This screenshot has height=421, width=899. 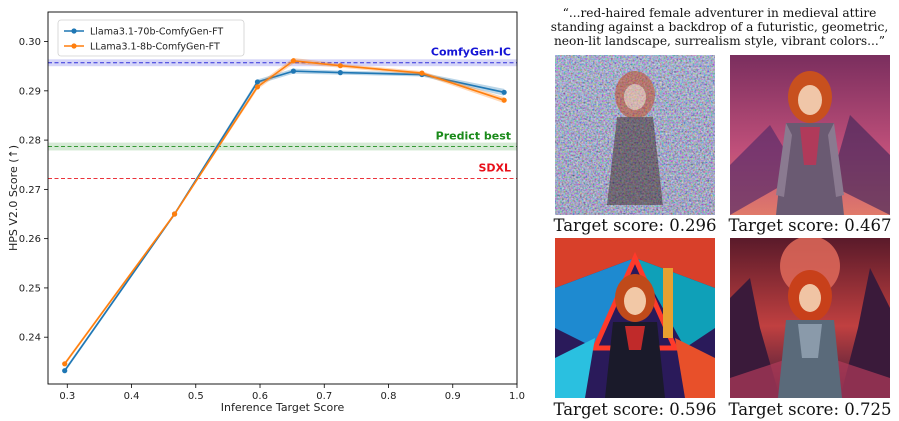 I want to click on legend-label: Llama3.1-70b-ComfyGen-FT, so click(x=156, y=32).